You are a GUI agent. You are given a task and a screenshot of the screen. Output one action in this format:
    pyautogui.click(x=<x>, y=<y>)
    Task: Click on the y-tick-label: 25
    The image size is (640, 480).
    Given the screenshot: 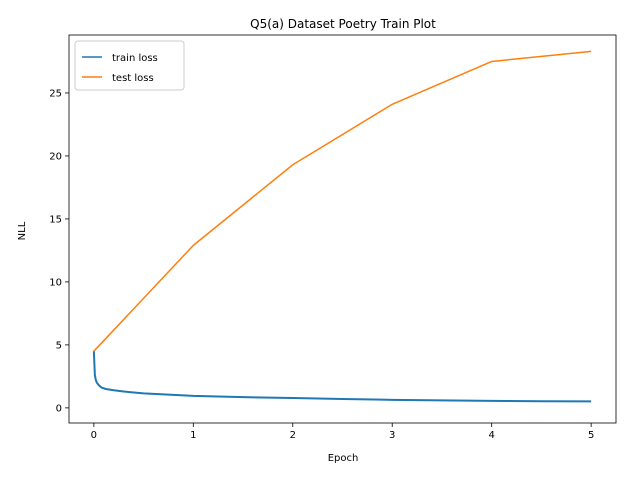 What is the action you would take?
    pyautogui.click(x=55, y=93)
    